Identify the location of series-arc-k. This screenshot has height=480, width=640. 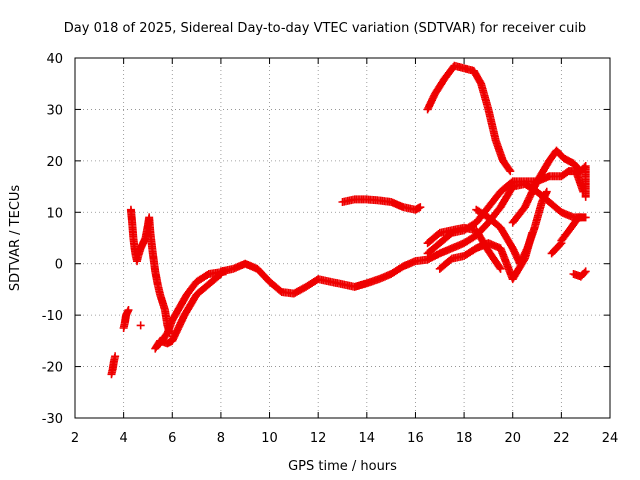
(464, 248).